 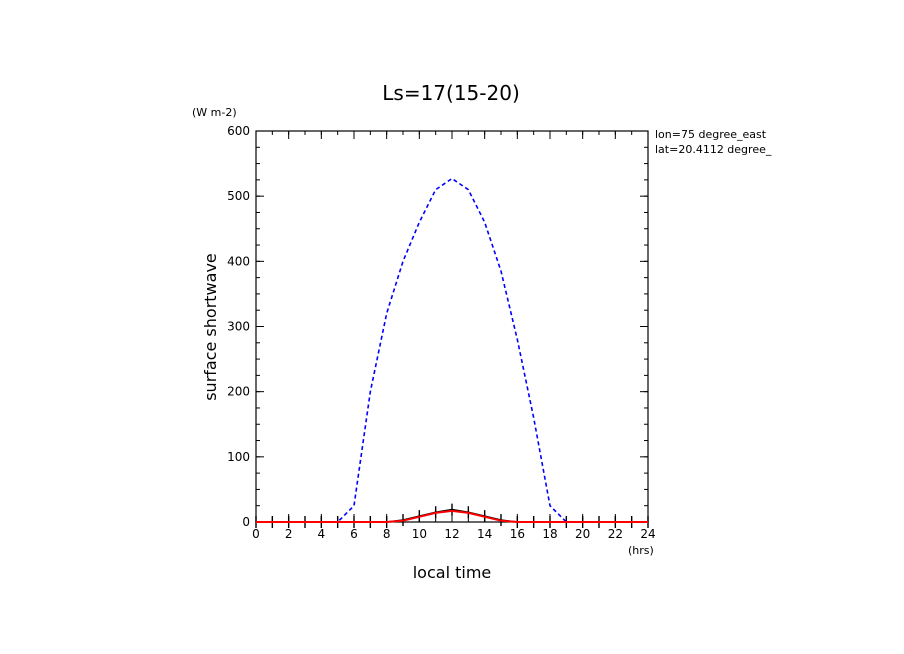 What do you see at coordinates (711, 134) in the screenshot?
I see `annotation-lon: lon=75 degree_east` at bounding box center [711, 134].